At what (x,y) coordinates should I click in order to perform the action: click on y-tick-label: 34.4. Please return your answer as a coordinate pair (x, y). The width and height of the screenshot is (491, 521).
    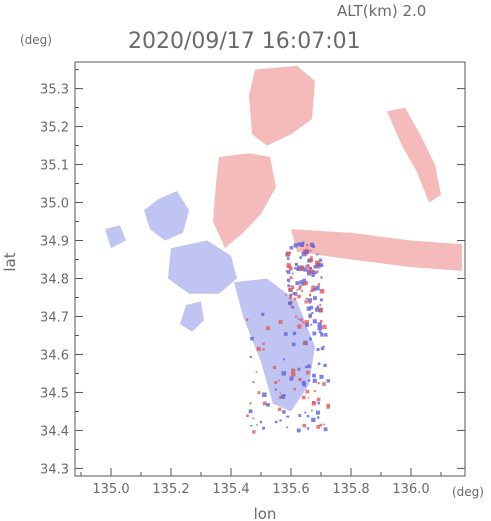
    Looking at the image, I should click on (54, 431).